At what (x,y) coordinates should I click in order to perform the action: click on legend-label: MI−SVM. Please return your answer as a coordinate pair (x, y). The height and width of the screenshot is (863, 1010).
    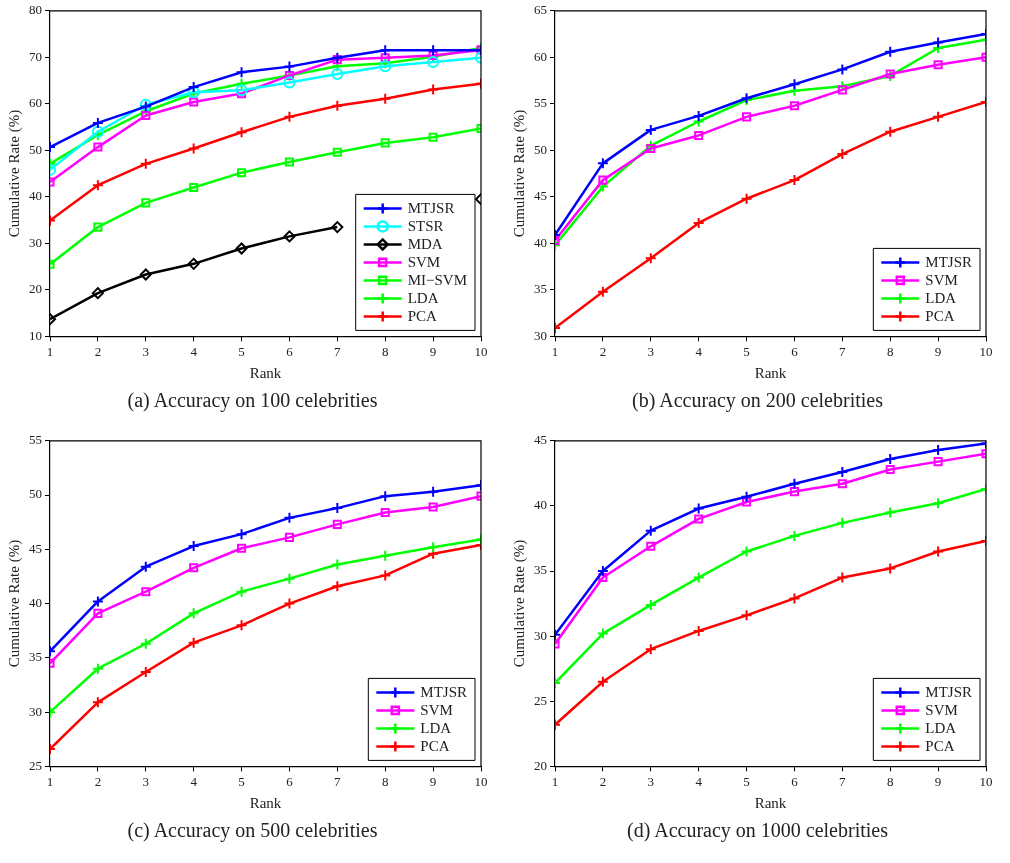
    Looking at the image, I should click on (437, 280).